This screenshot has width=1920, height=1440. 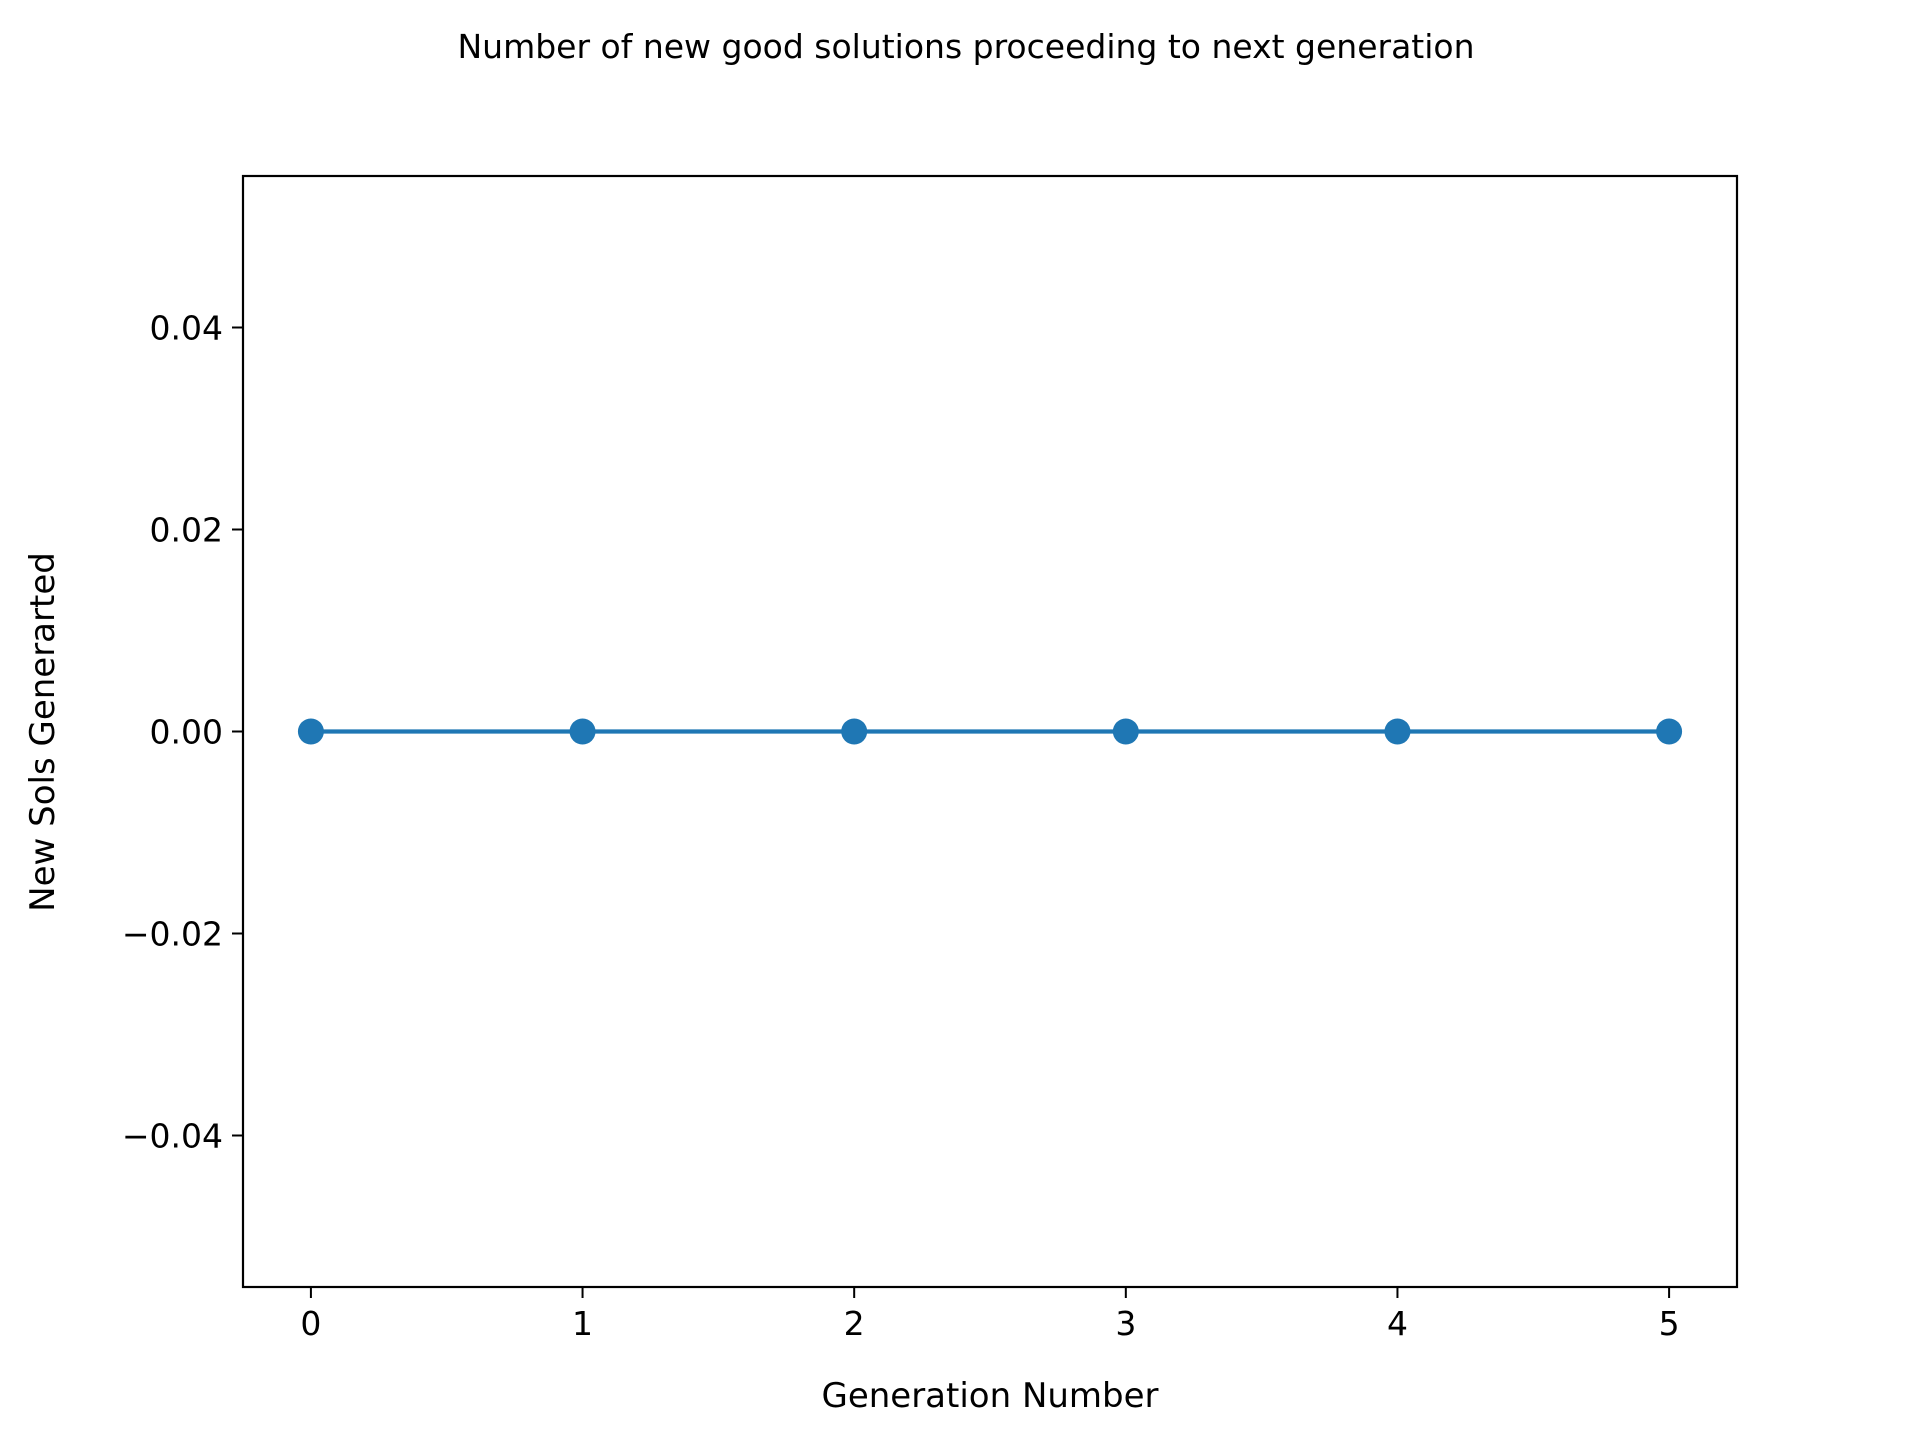 I want to click on y-axis-ticks: 0.04 0.02 0.00 −0.02 −0.04, so click(x=182, y=732).